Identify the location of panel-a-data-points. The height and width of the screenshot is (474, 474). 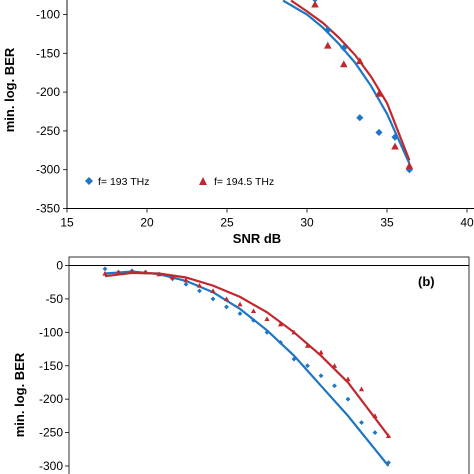
(362, 87).